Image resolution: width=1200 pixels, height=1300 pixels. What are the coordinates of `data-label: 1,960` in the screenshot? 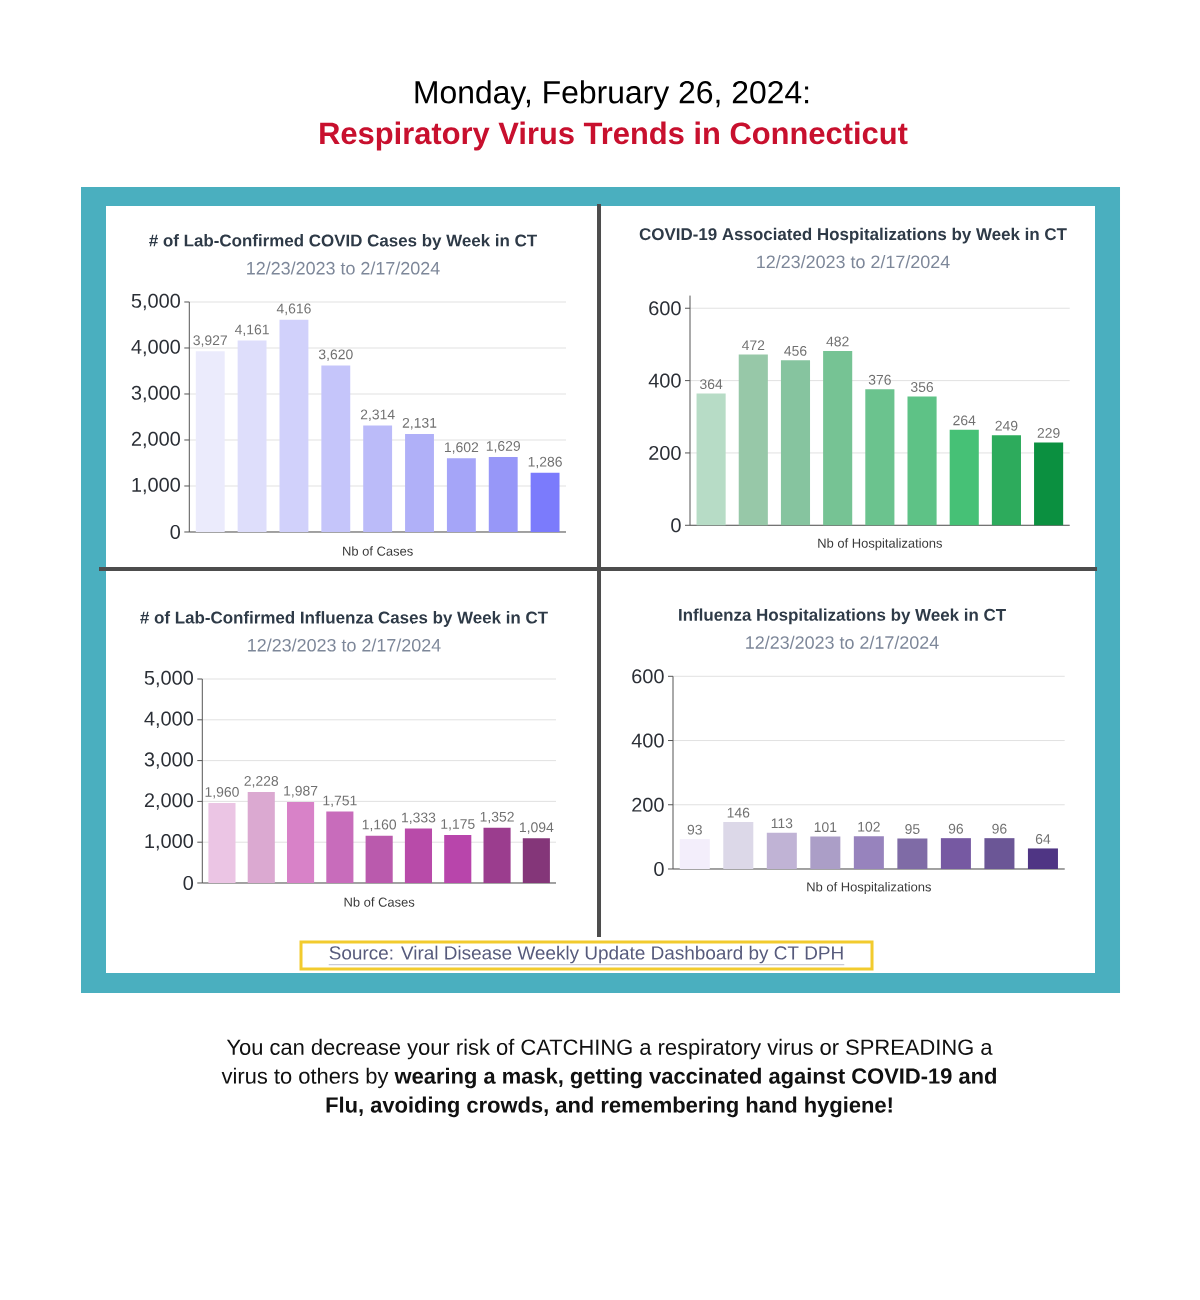 It's located at (222, 792).